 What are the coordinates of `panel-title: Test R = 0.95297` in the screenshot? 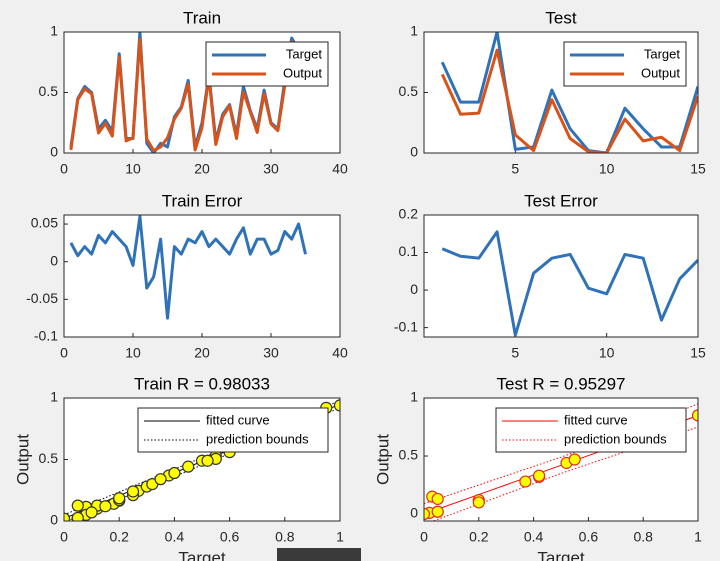 It's located at (560, 383).